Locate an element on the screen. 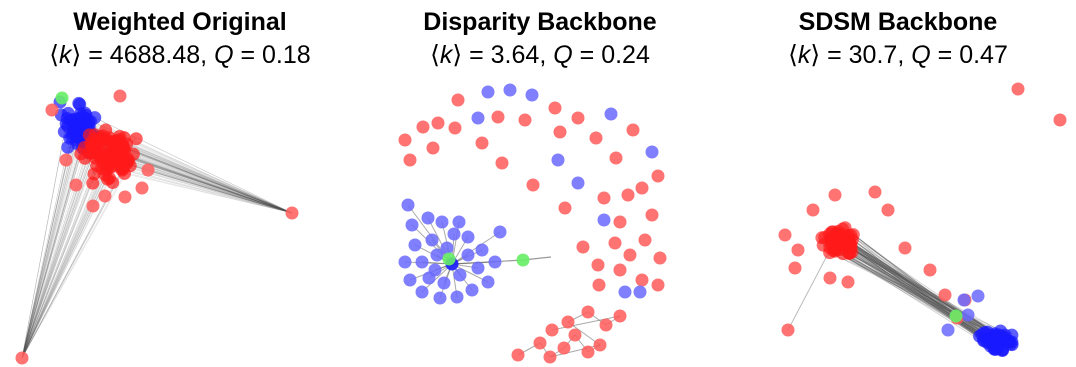  mean-degree-value: 30.7 is located at coordinates (873, 55).